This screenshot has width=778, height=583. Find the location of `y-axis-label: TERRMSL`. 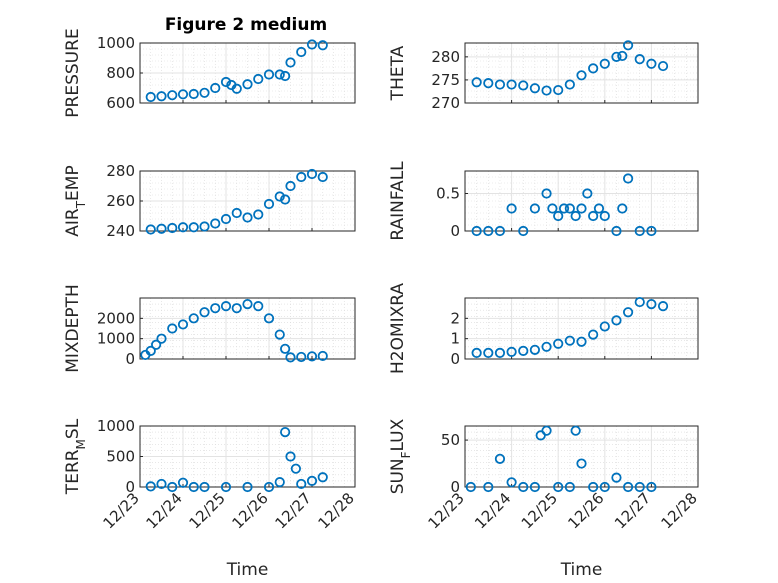

y-axis-label: TERRMSL is located at coordinates (75, 456).